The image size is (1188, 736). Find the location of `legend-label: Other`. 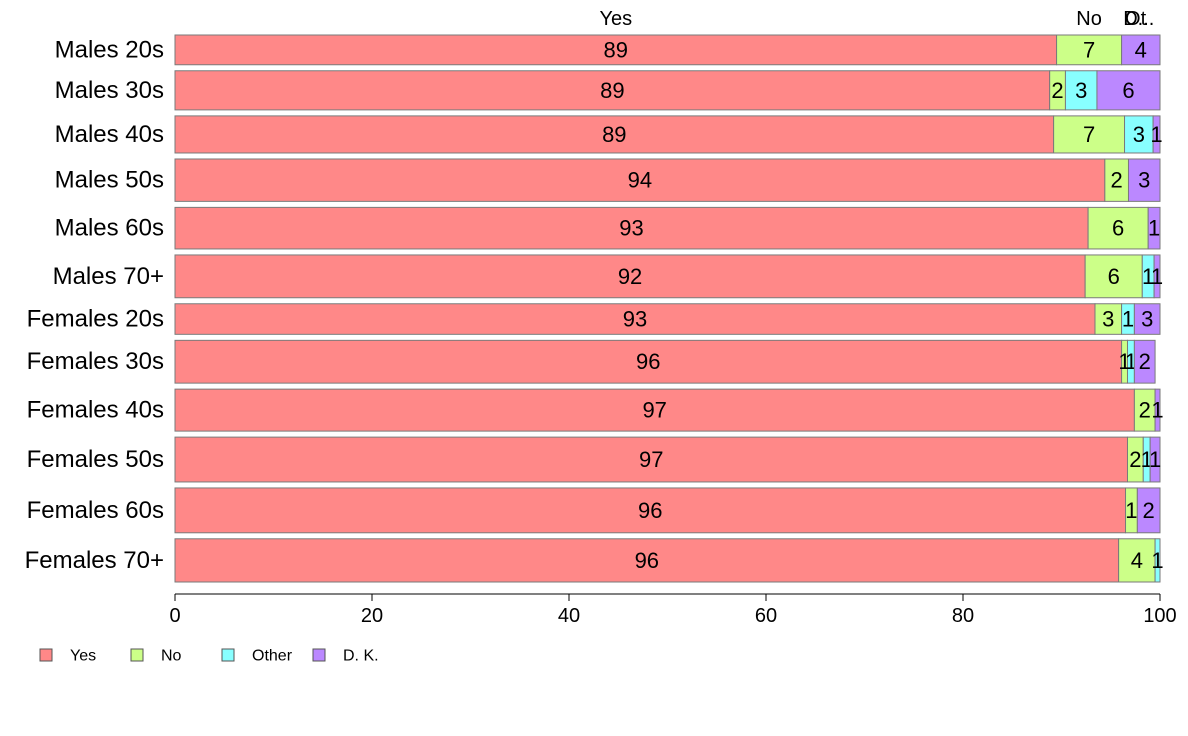

legend-label: Other is located at coordinates (272, 656).